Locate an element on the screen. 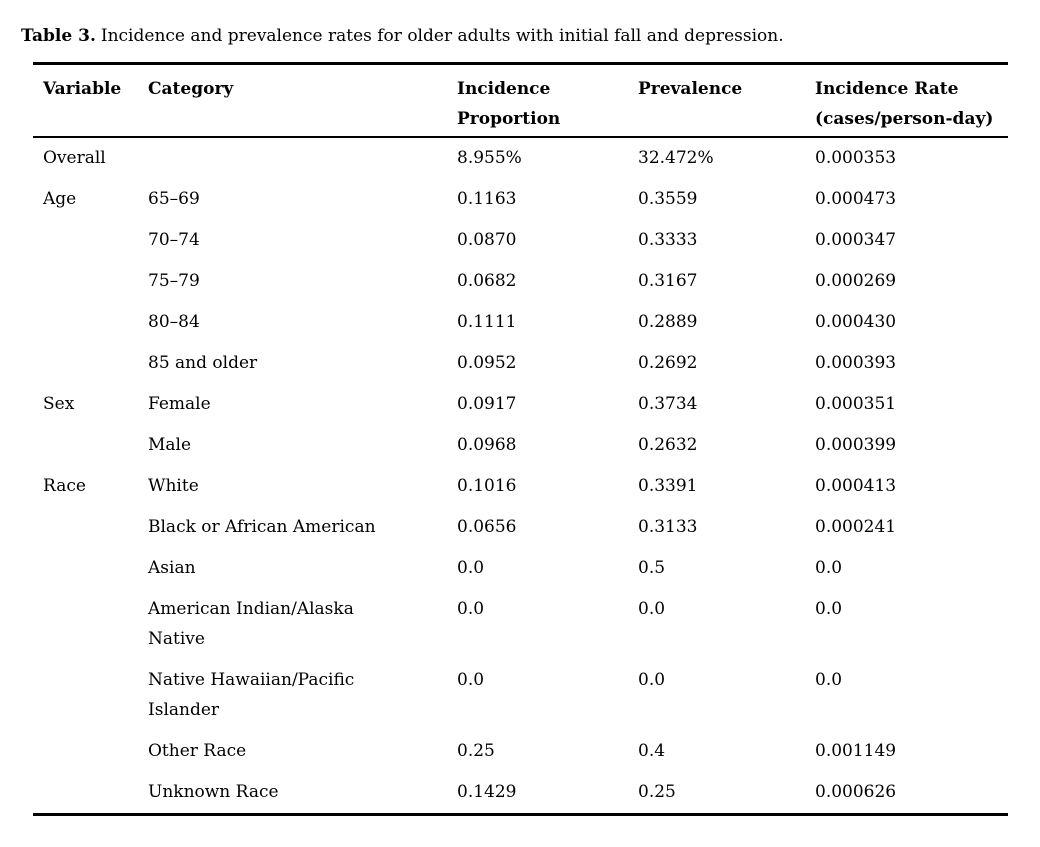 The width and height of the screenshot is (1040, 847). cell-incidence-rate: 0.000473 is located at coordinates (856, 199).